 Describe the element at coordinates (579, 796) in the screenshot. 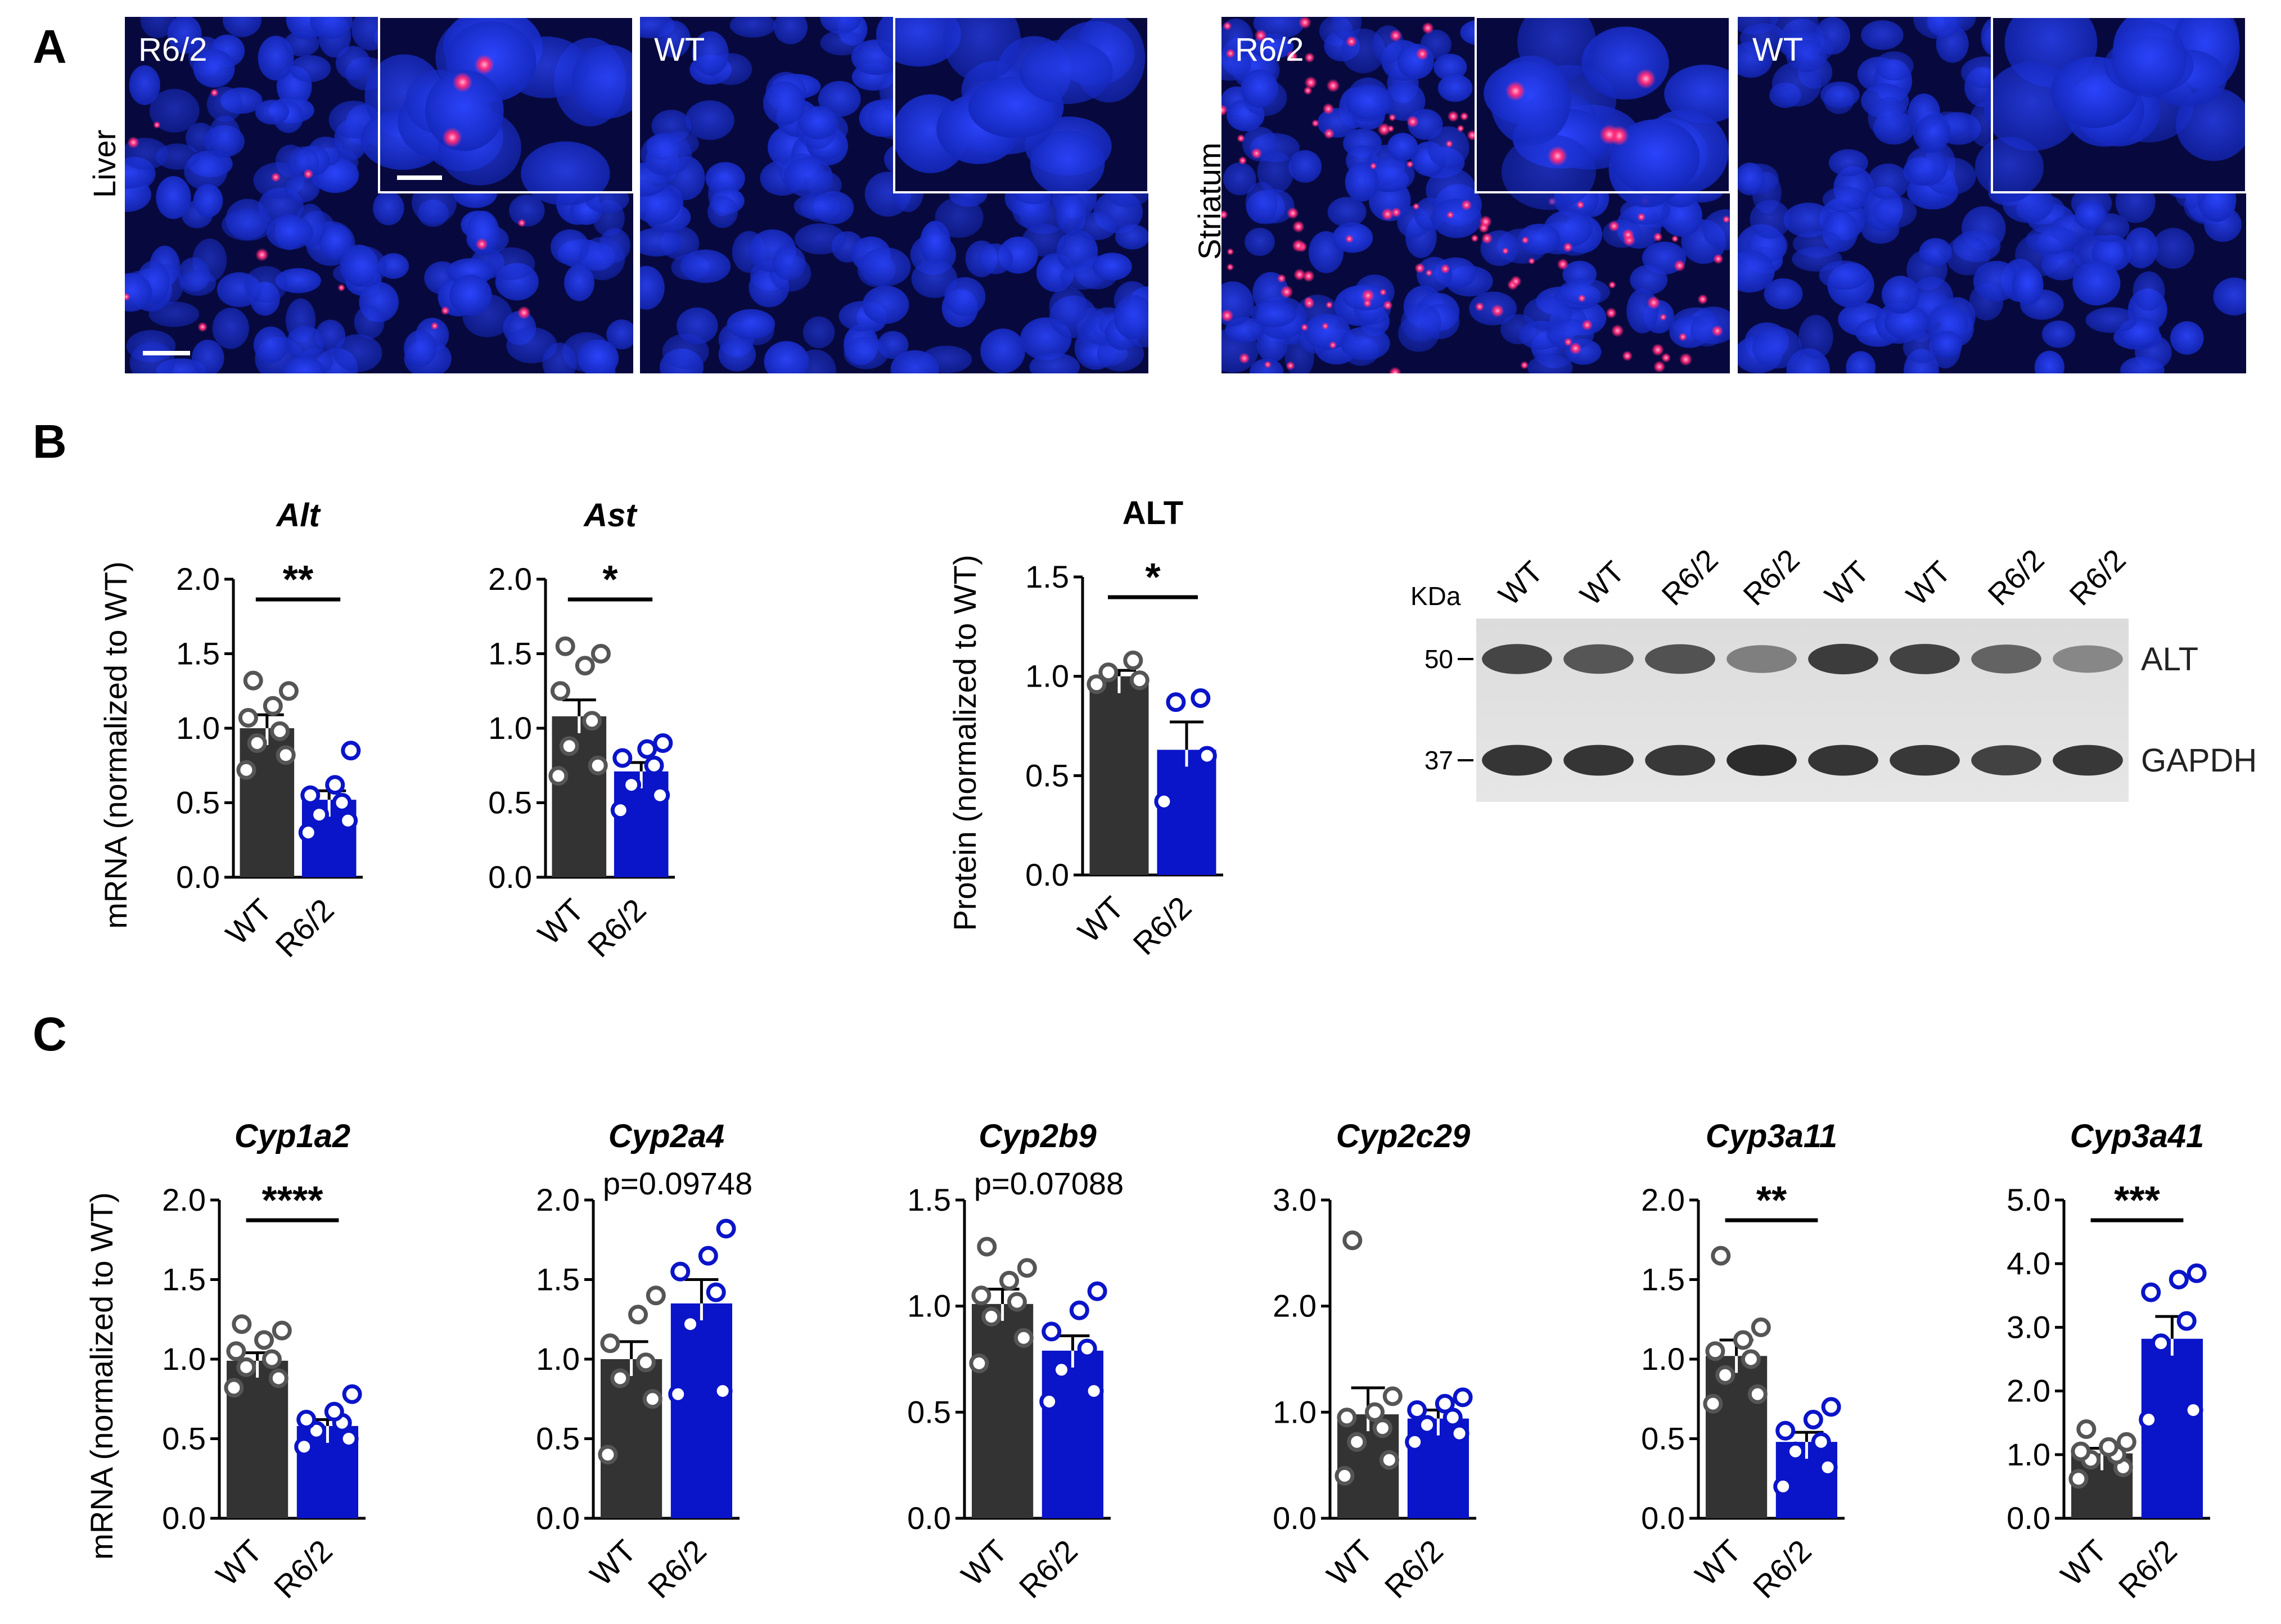

I see `bar-wt` at that location.